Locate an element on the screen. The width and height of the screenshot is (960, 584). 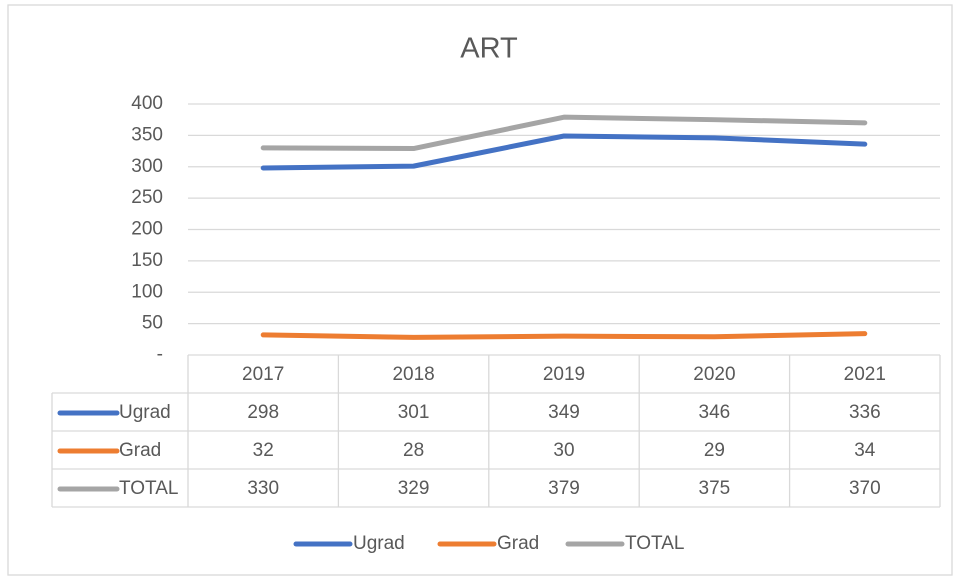
x-tick-label: 2017 is located at coordinates (263, 374).